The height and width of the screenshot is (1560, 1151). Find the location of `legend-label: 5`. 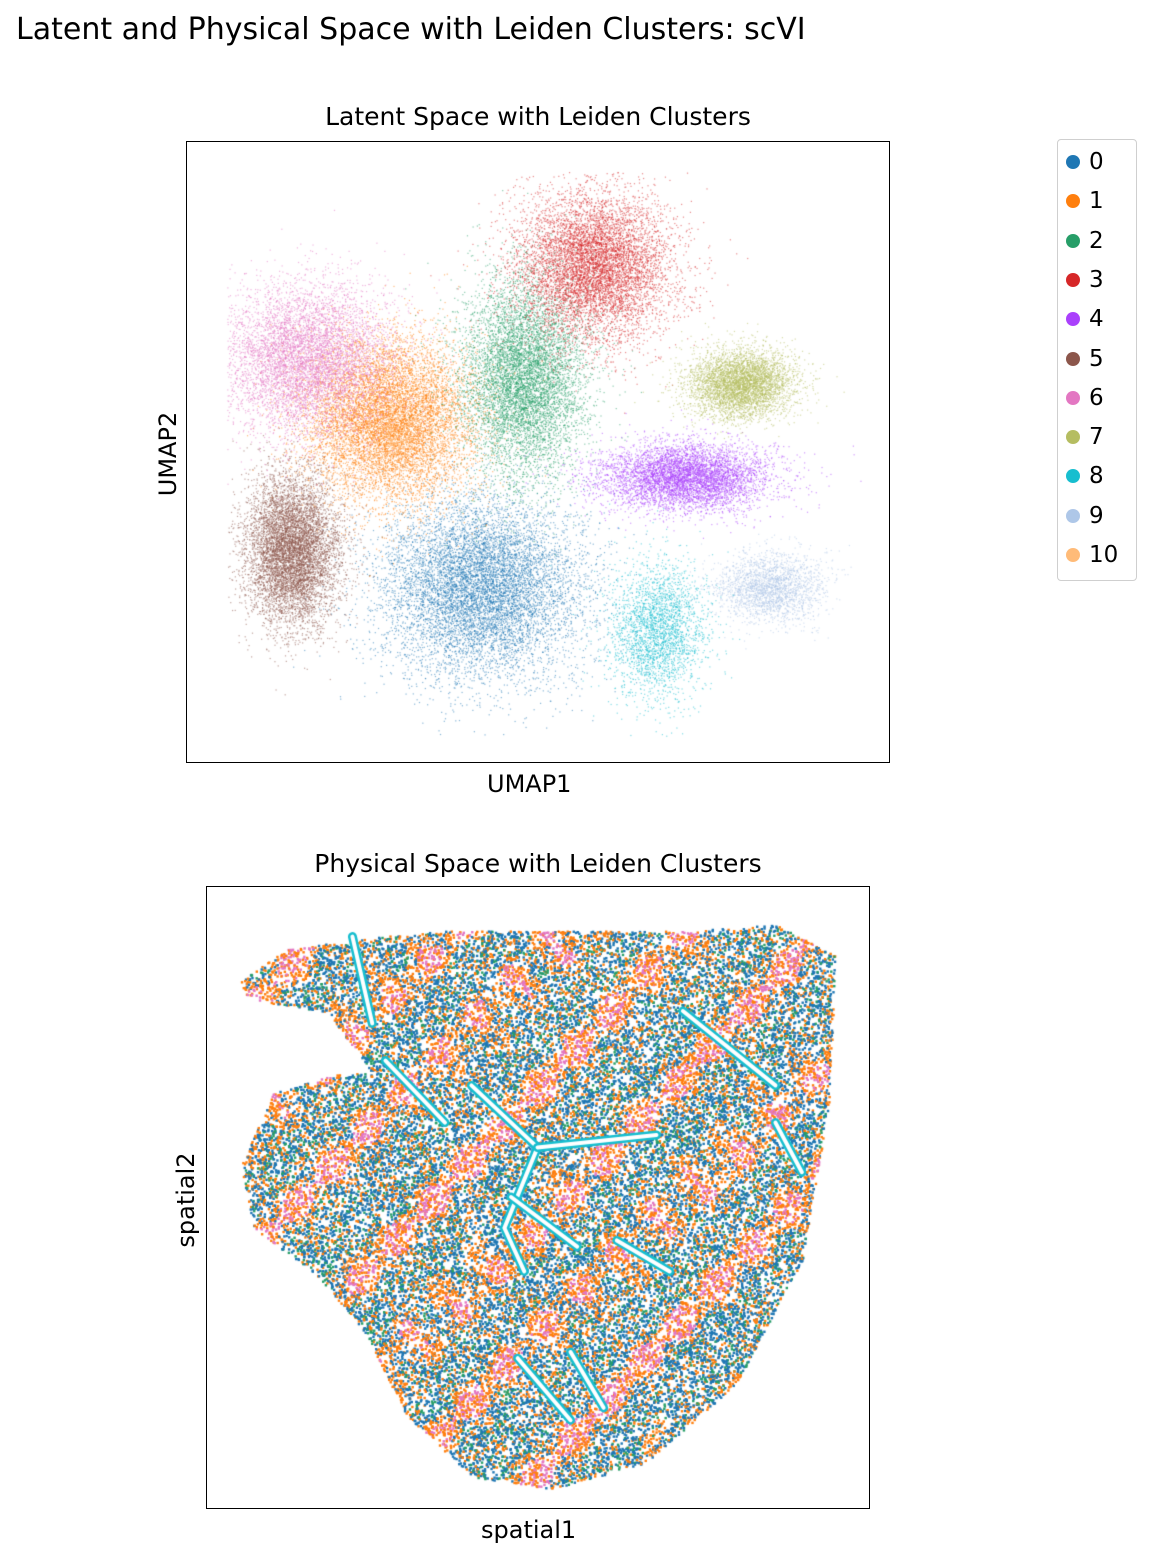

legend-label: 5 is located at coordinates (1096, 358).